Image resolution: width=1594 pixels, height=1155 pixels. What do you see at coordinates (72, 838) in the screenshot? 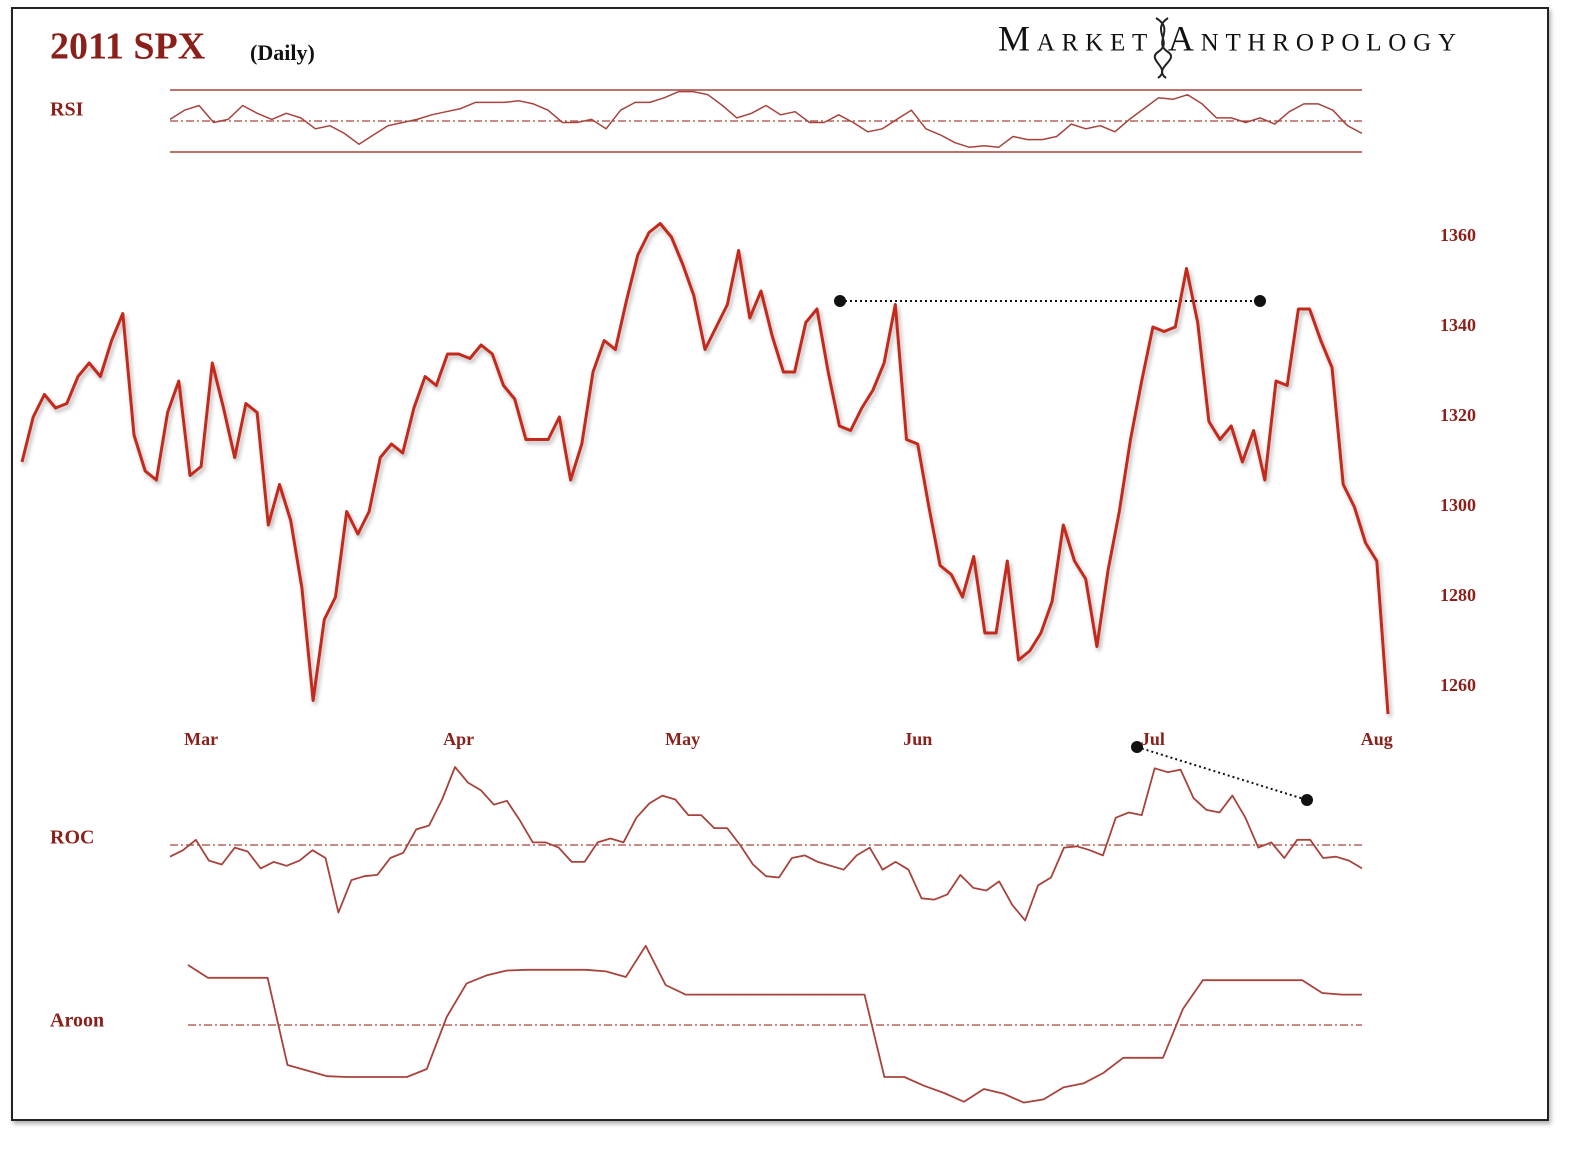
I see `panel-label: ROC` at bounding box center [72, 838].